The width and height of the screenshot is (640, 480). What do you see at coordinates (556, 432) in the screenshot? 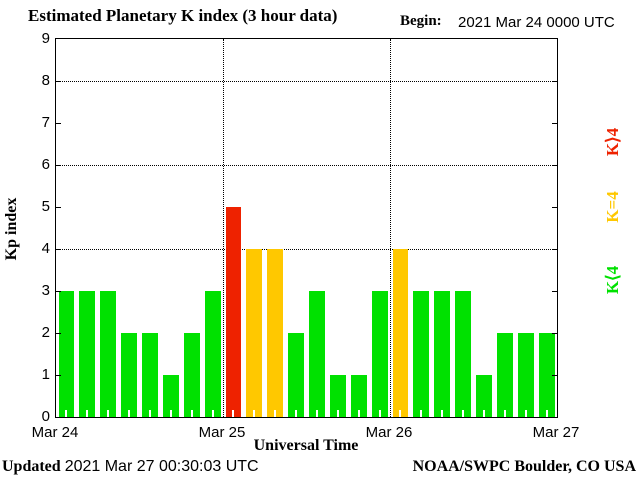
I see `x-tick-label: Mar 27` at bounding box center [556, 432].